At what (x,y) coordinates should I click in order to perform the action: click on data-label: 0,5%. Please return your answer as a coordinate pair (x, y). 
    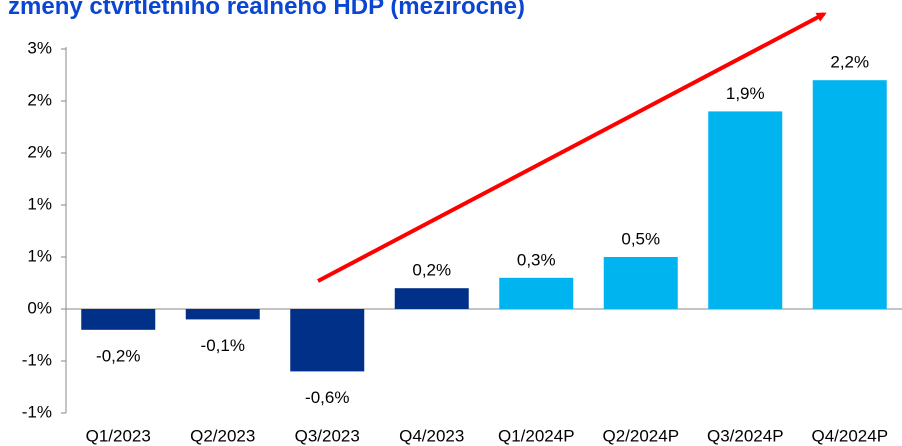
    Looking at the image, I should click on (640, 238).